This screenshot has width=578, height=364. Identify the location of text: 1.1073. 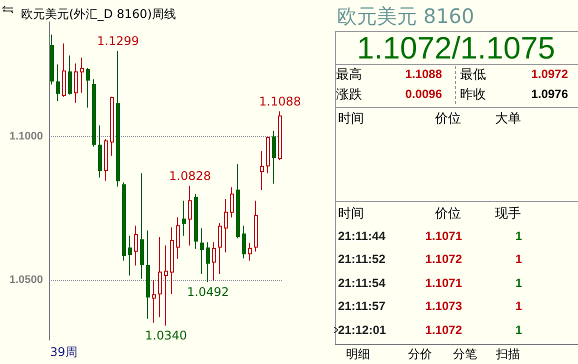
(443, 306).